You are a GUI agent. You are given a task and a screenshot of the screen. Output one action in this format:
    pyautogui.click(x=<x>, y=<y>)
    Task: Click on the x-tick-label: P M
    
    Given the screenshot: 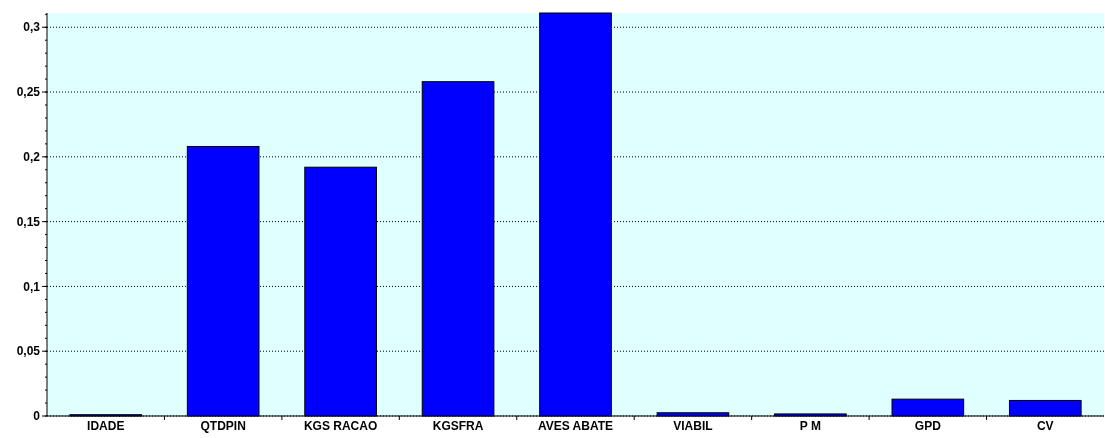 What is the action you would take?
    pyautogui.click(x=810, y=426)
    